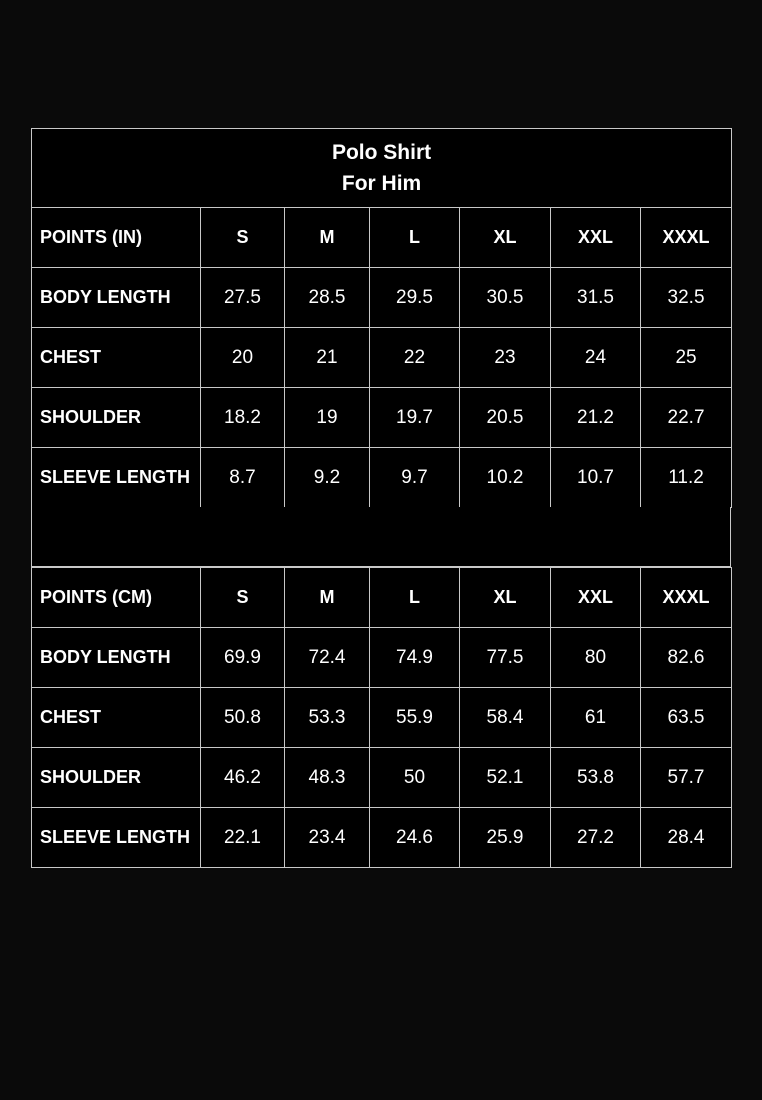 This screenshot has height=1100, width=762. What do you see at coordinates (116, 597) in the screenshot?
I see `points-header: POINTS (CM)` at bounding box center [116, 597].